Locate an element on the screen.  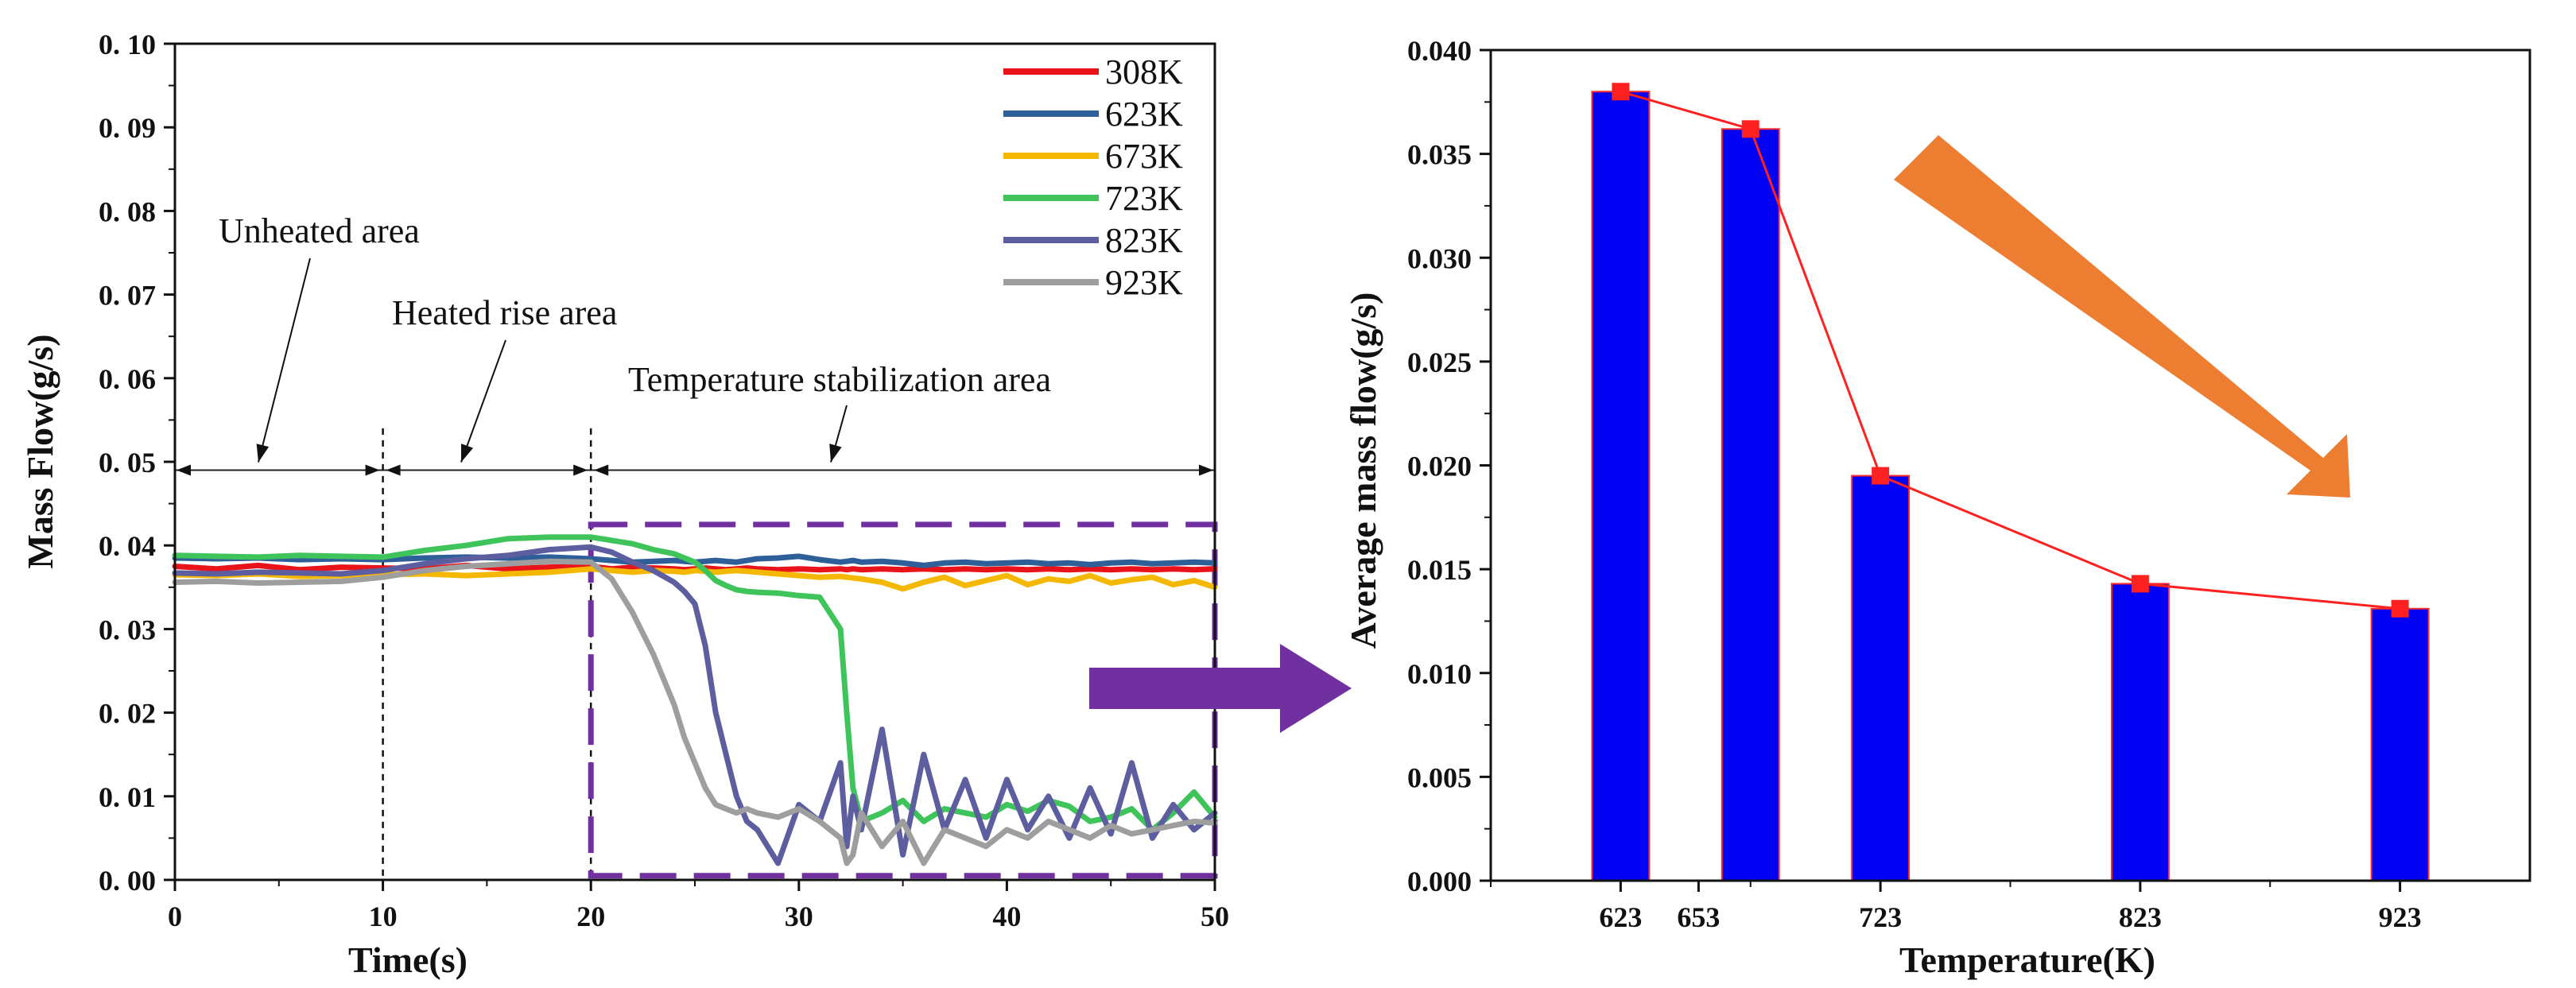
x-tick-label: 20 is located at coordinates (590, 916).